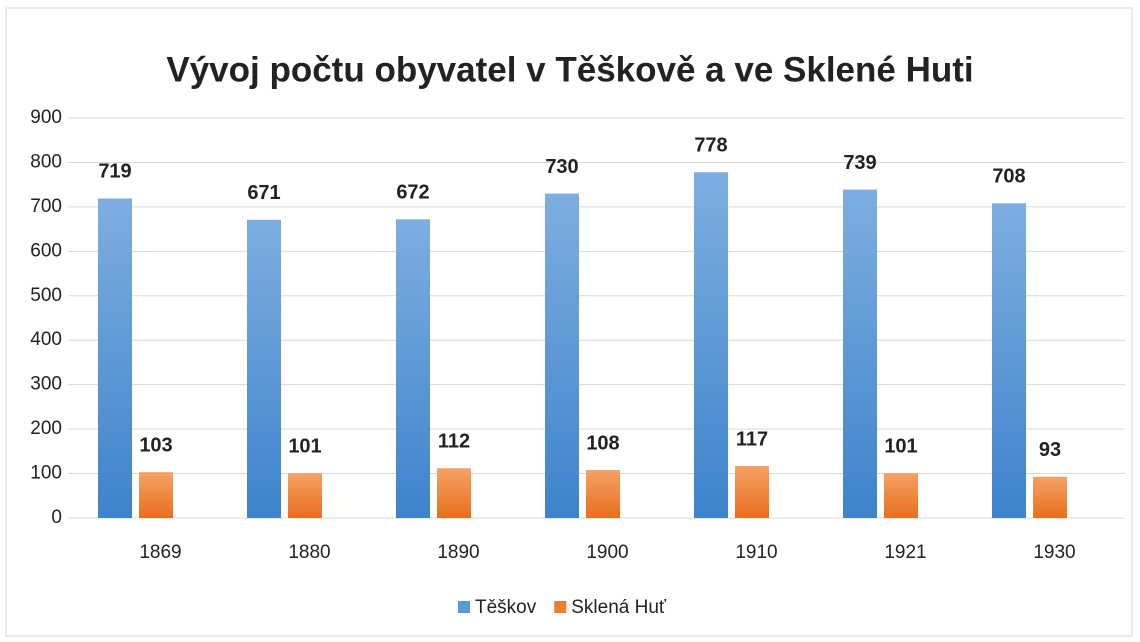  Describe the element at coordinates (46, 295) in the screenshot. I see `y-tick-label: 500` at that location.